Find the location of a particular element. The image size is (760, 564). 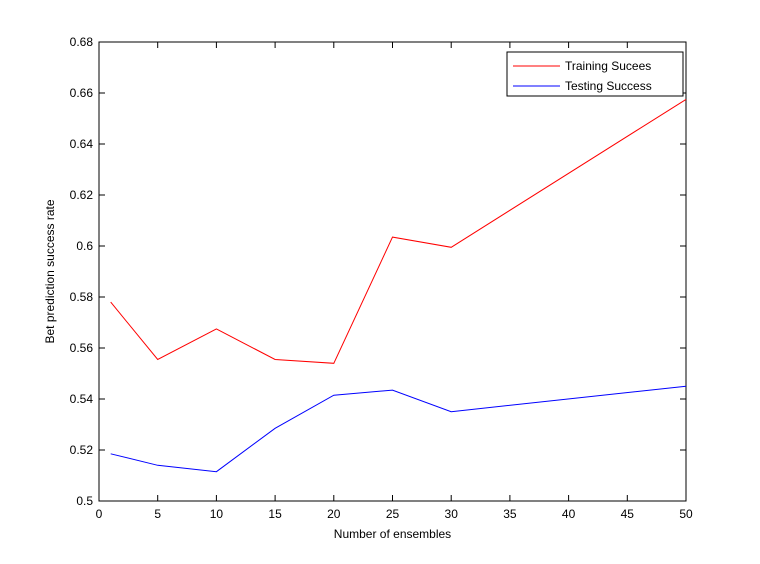

x-tick-label: 0 is located at coordinates (99, 514).